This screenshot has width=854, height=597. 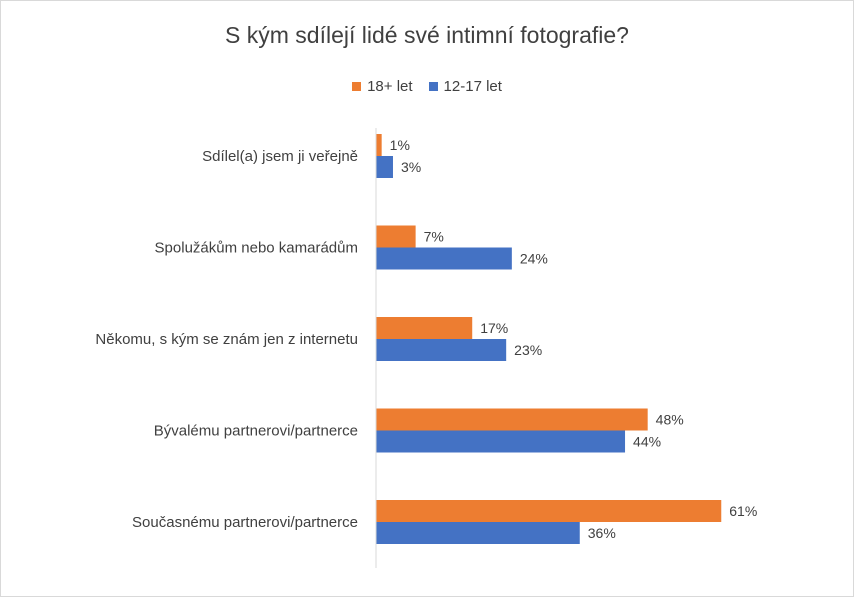 I want to click on data-label: 36%, so click(x=602, y=533).